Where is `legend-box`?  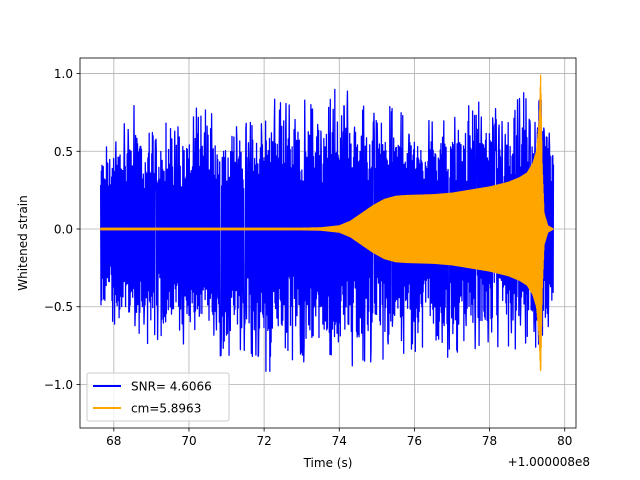
legend-box is located at coordinates (158, 397).